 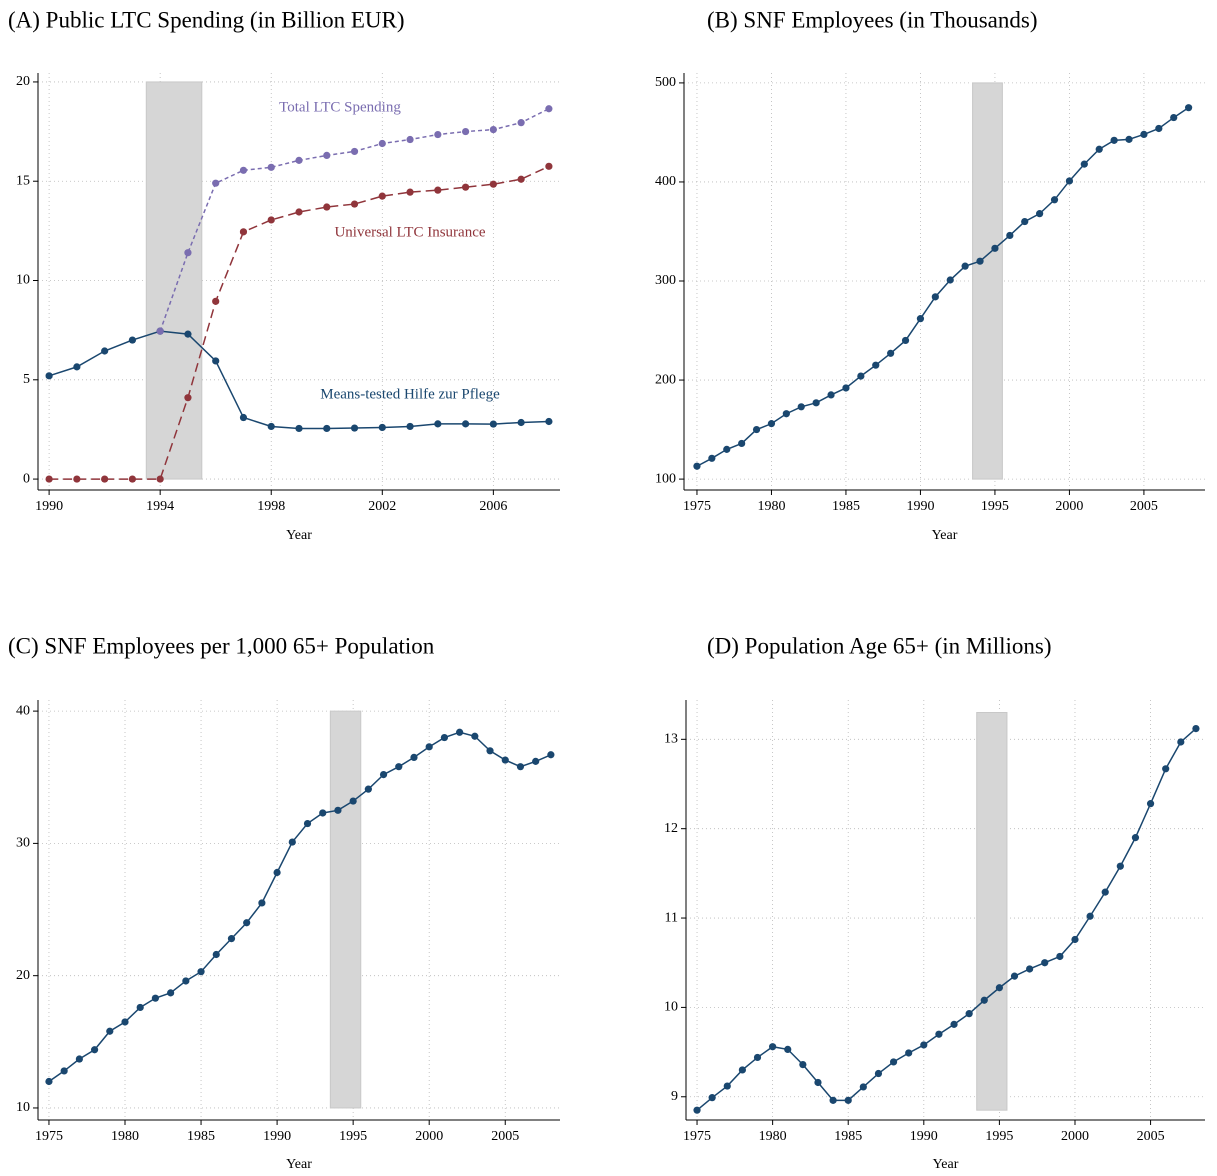 I want to click on x-tick-label: 1985, so click(x=848, y=1136).